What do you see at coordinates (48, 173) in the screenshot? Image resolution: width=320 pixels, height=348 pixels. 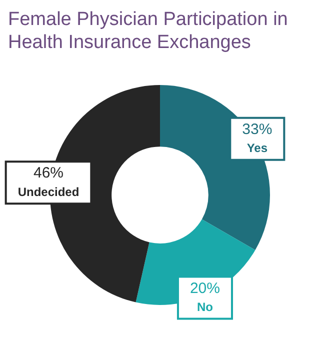 I see `data-label: 46%` at bounding box center [48, 173].